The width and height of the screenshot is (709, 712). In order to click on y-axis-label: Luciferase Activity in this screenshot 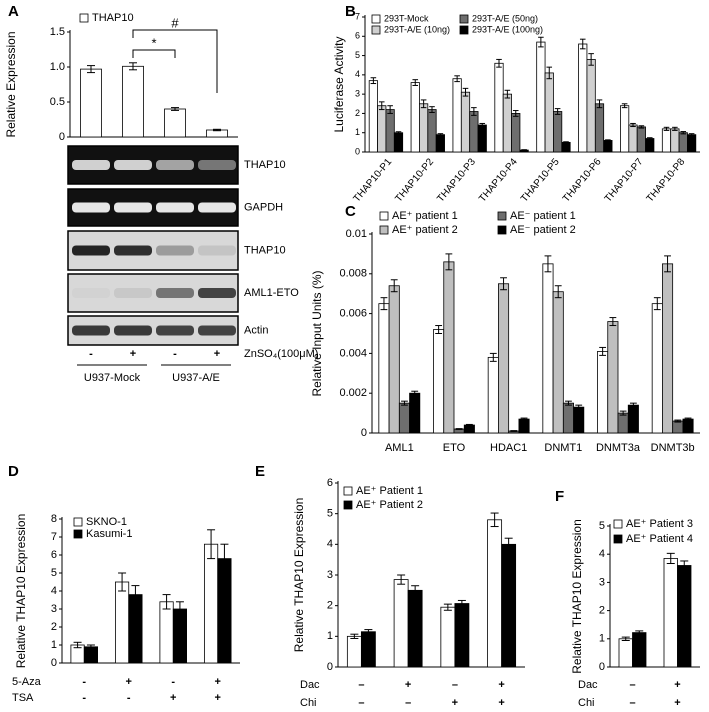, I will do `click(339, 84)`.